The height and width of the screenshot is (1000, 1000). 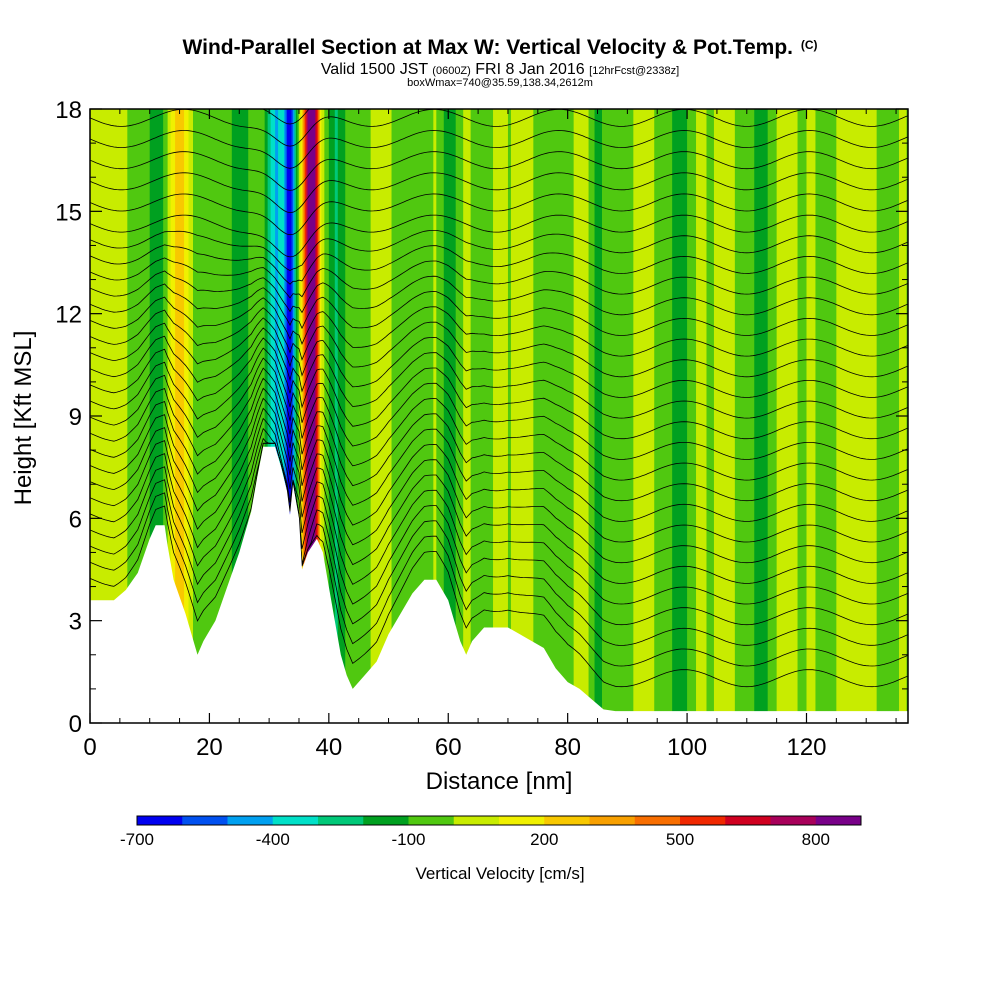 I want to click on colorbar-frame, so click(x=499, y=820).